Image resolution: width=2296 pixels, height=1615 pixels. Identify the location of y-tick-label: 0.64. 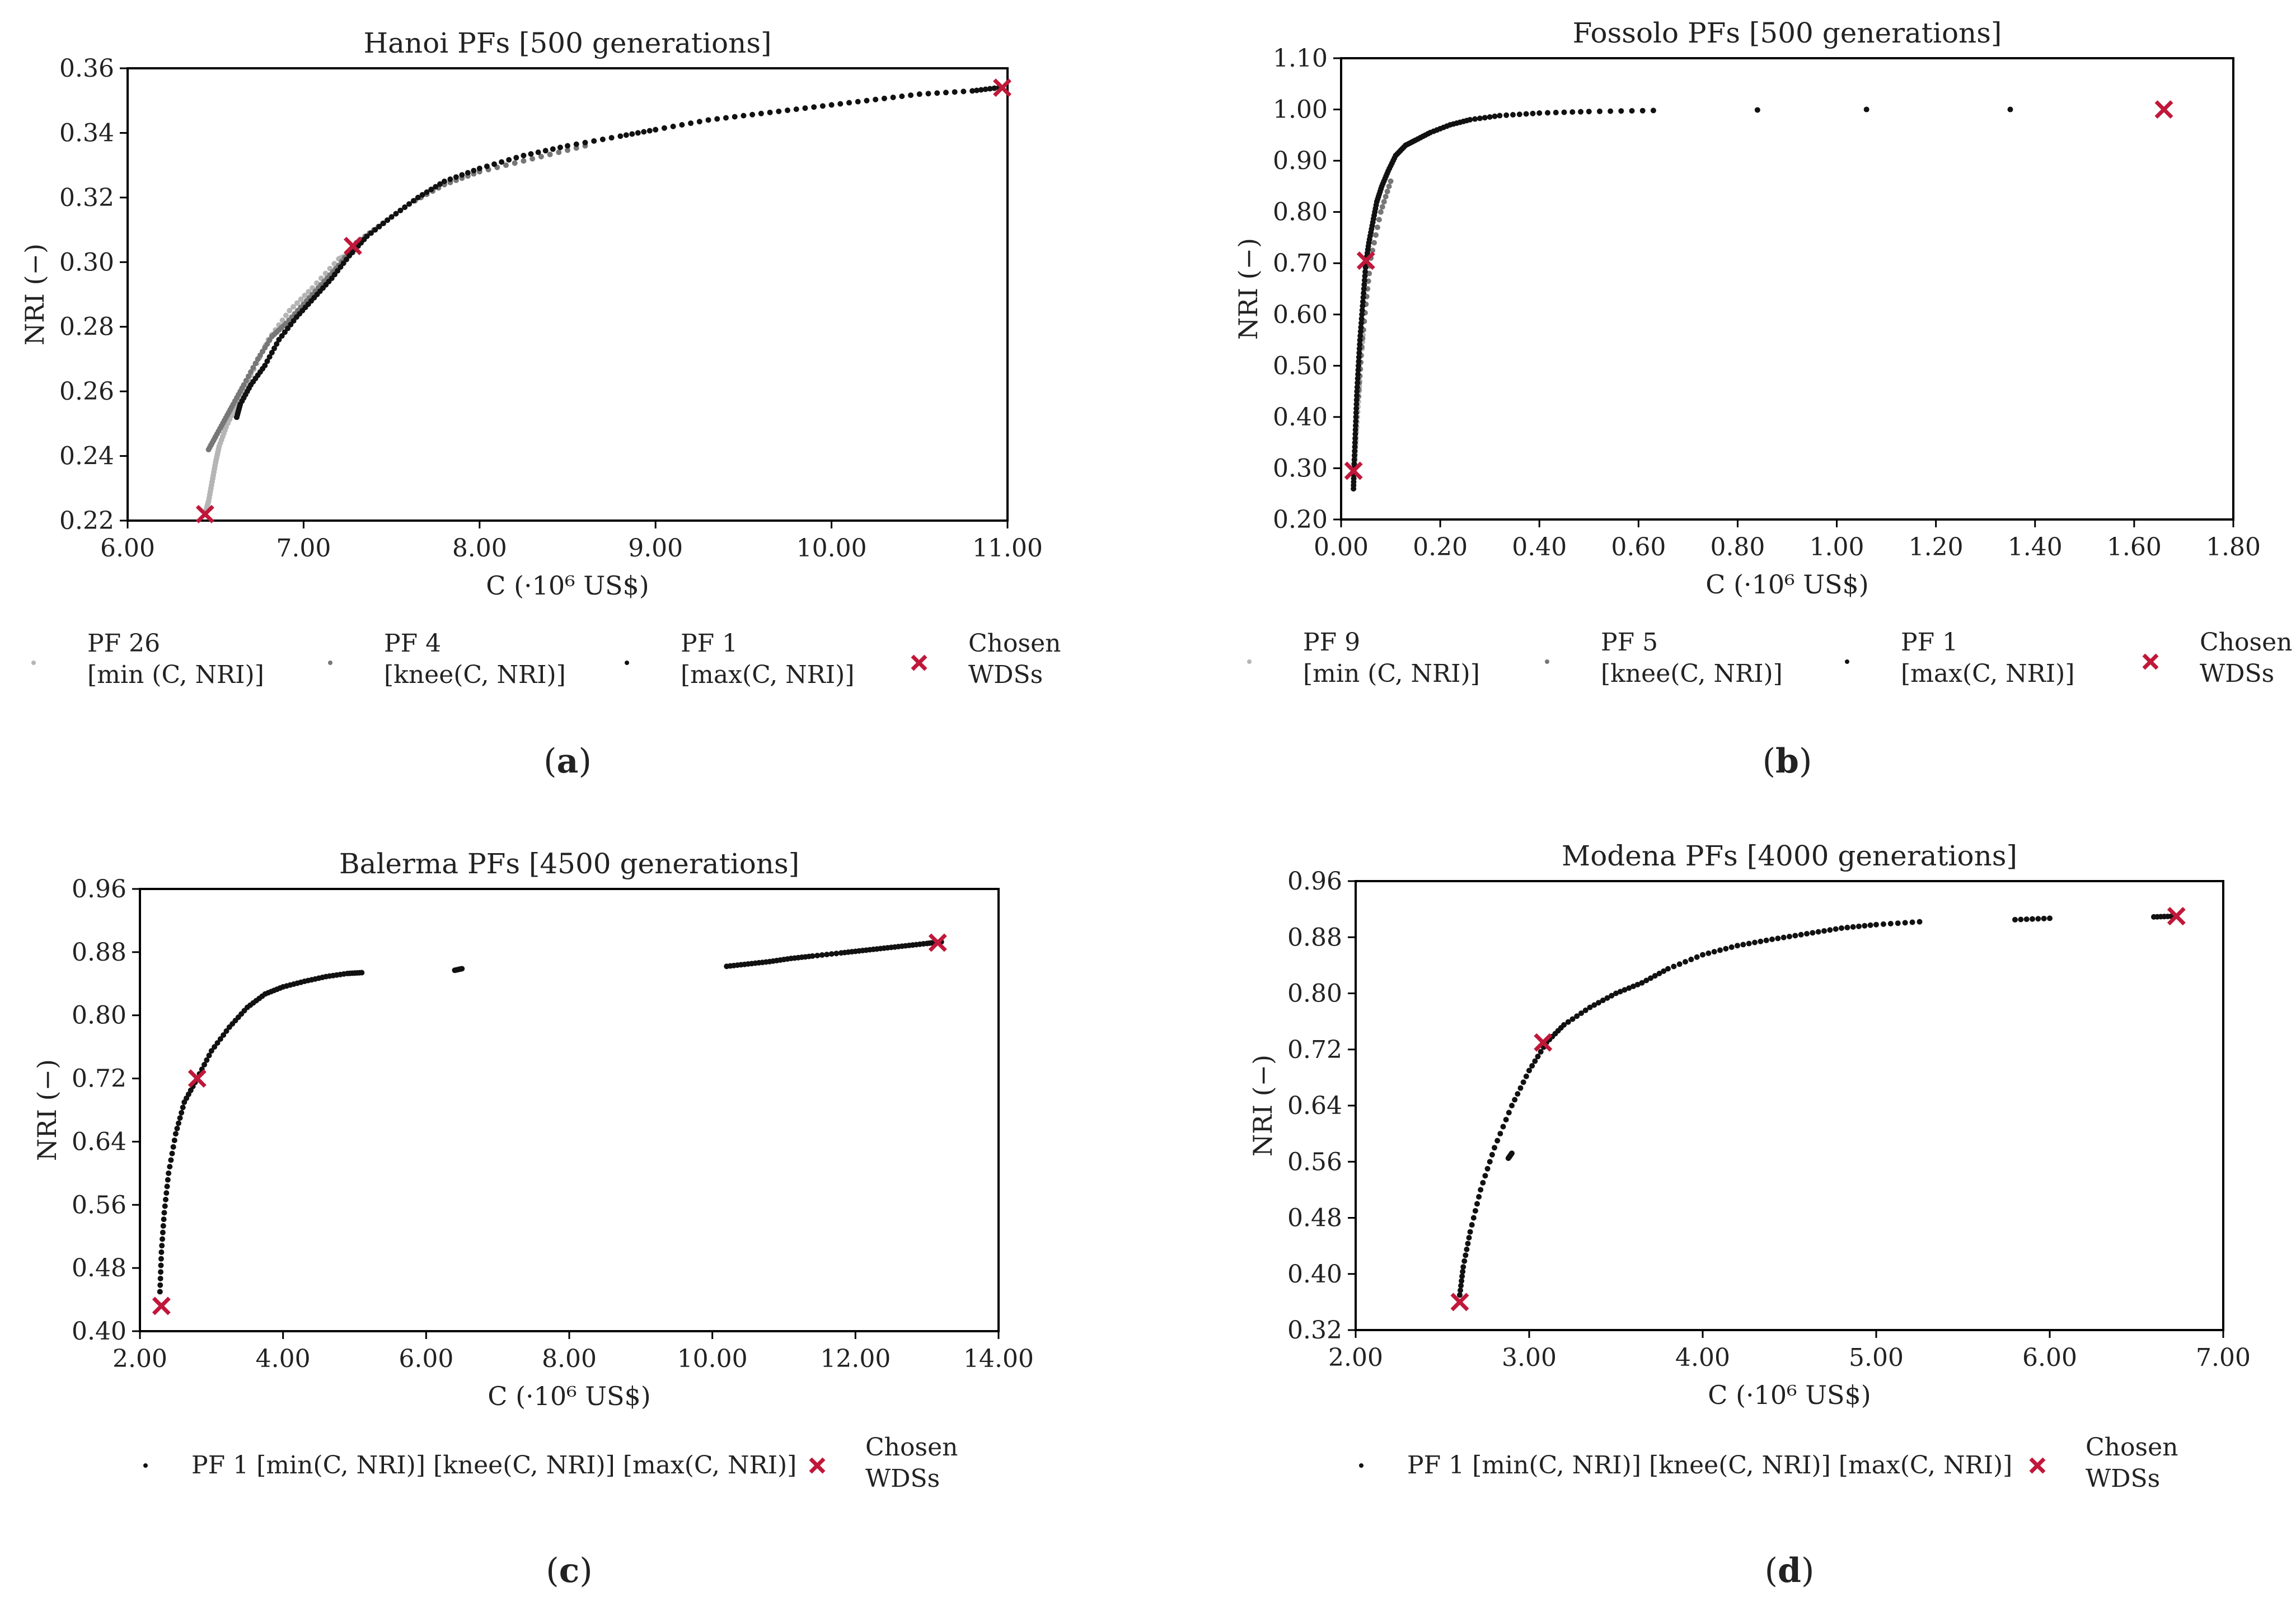
(1314, 1106).